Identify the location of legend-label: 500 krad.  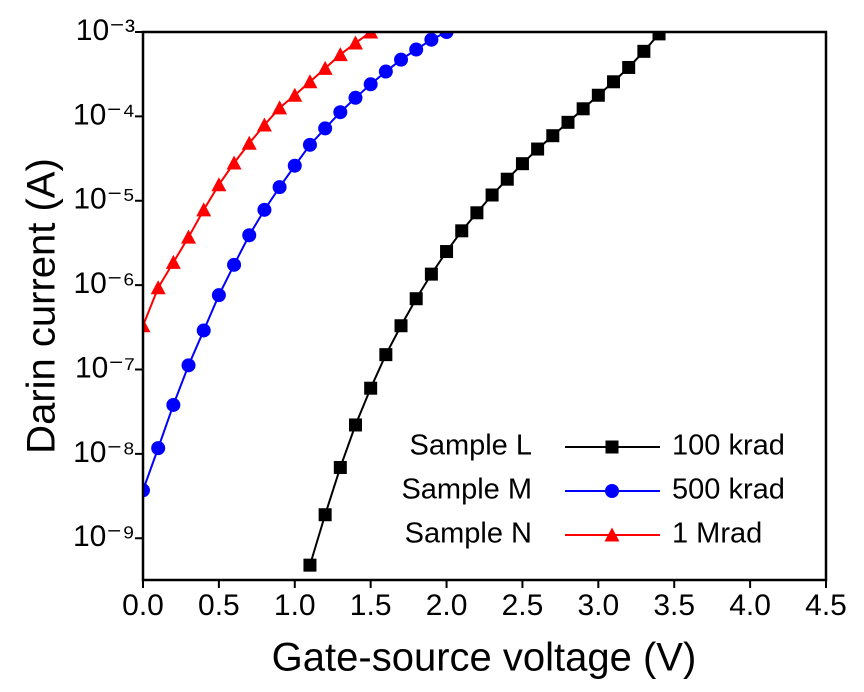
(728, 490).